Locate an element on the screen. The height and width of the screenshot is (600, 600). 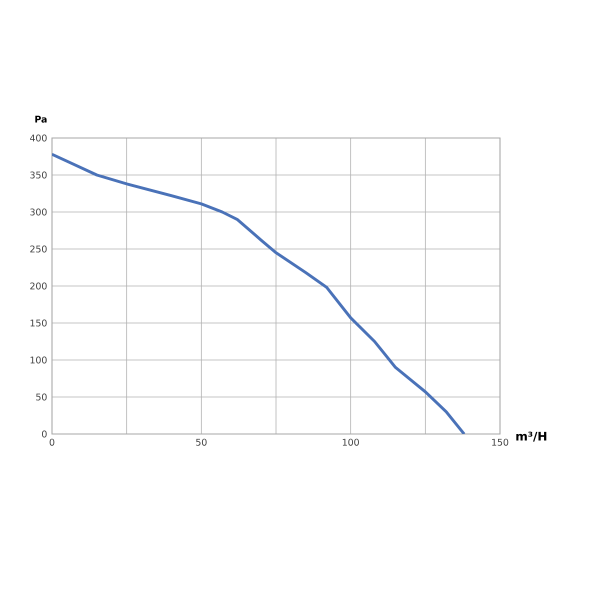
y-tick-label: 50 is located at coordinates (41, 397).